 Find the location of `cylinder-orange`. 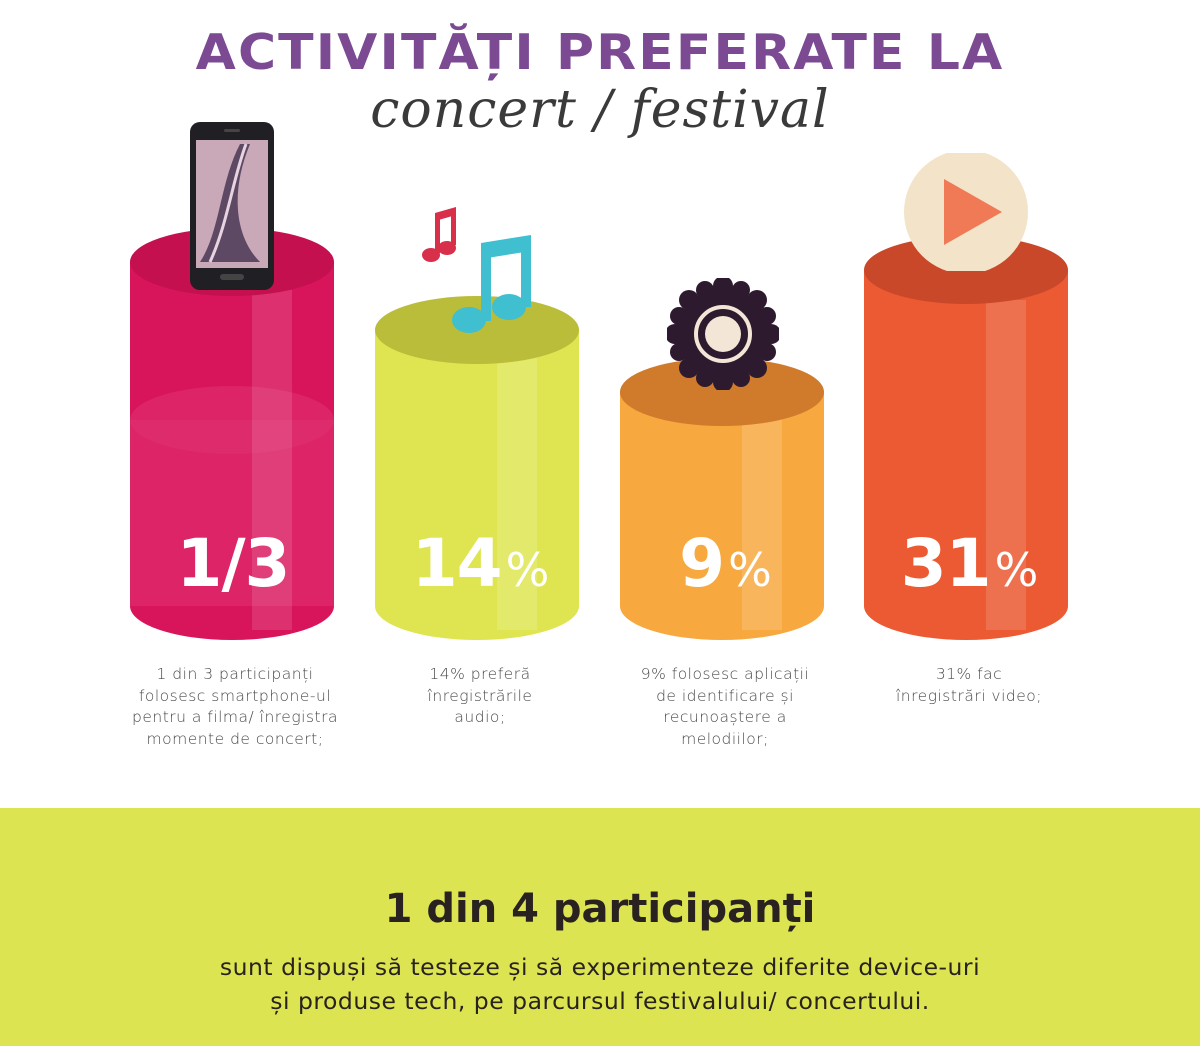

cylinder-orange is located at coordinates (722, 499).